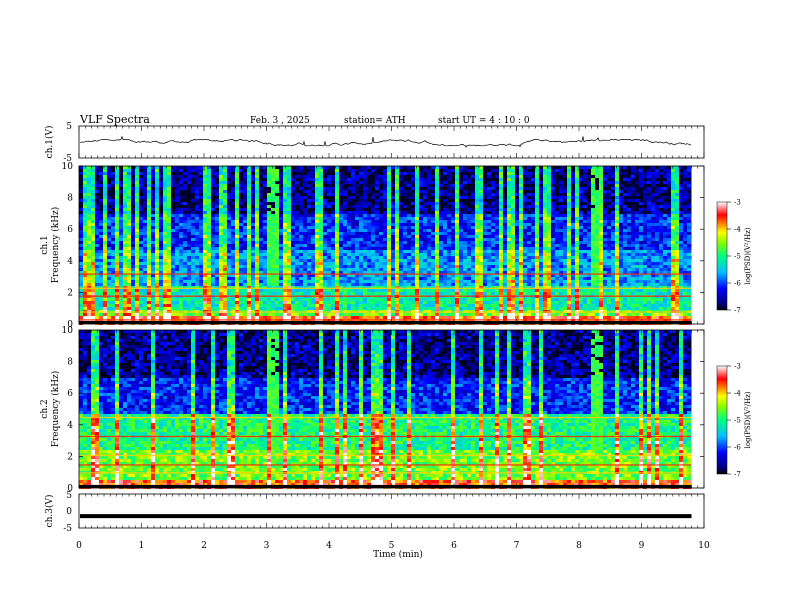 Image resolution: width=792 pixels, height=612 pixels. I want to click on ch2-spec-ytick: 0, so click(70, 489).